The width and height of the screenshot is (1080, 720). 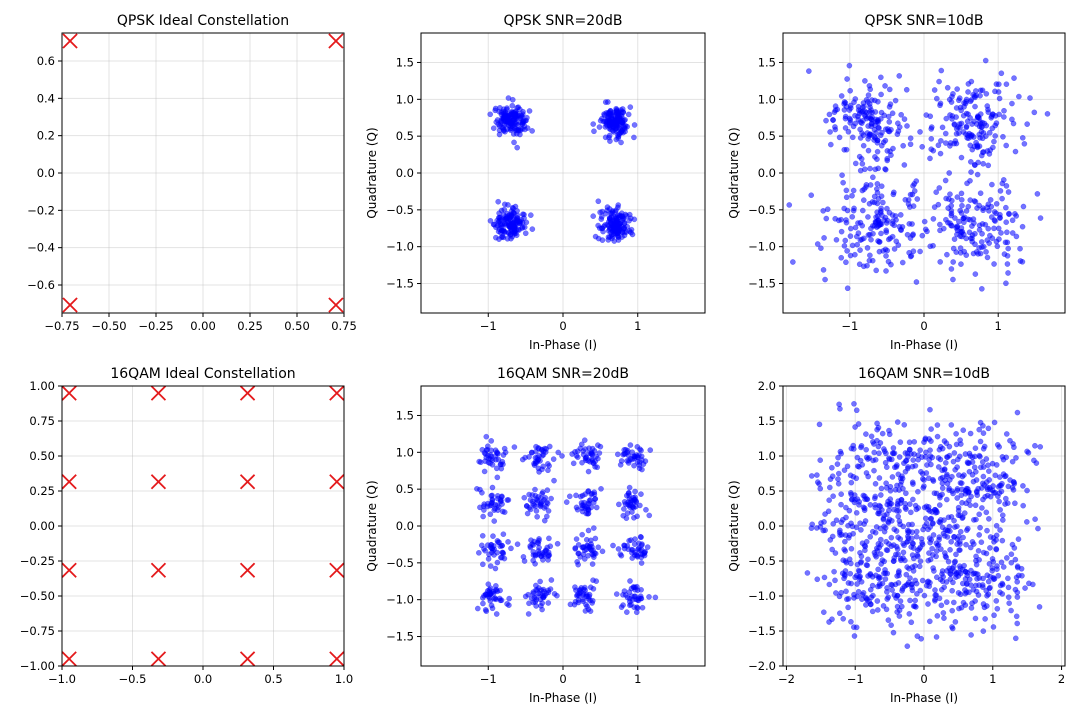 I want to click on y-tick-label: 0.6, so click(x=46, y=61).